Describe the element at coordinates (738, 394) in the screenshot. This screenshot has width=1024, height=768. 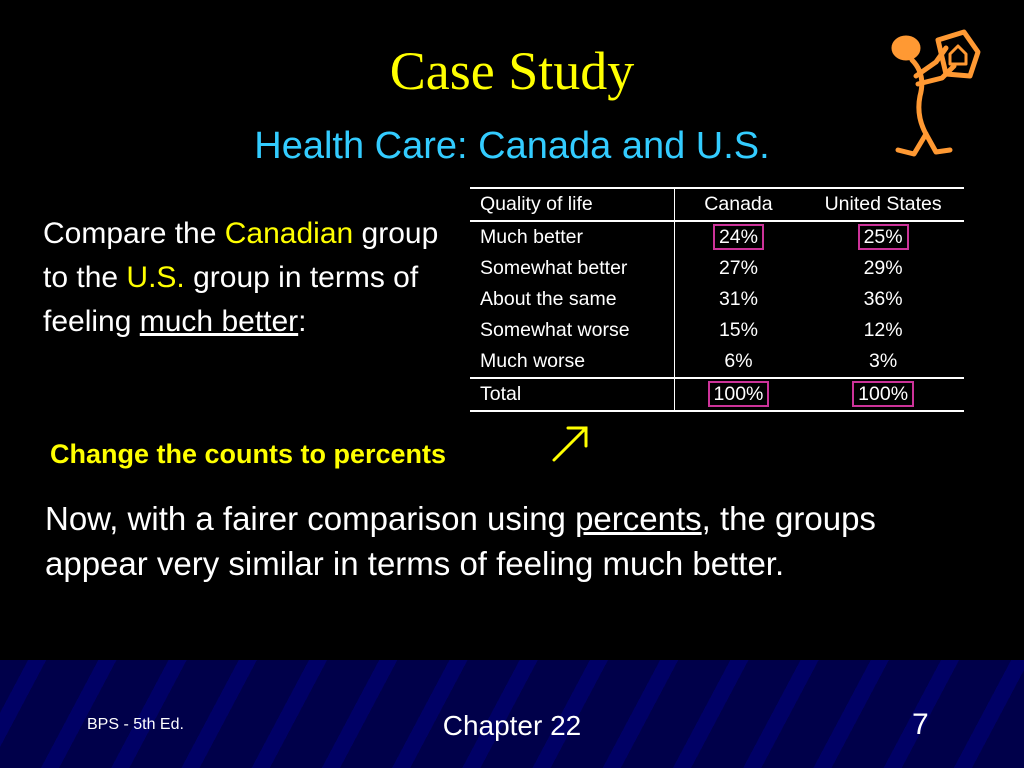
I see `canada-total-value: 100%` at that location.